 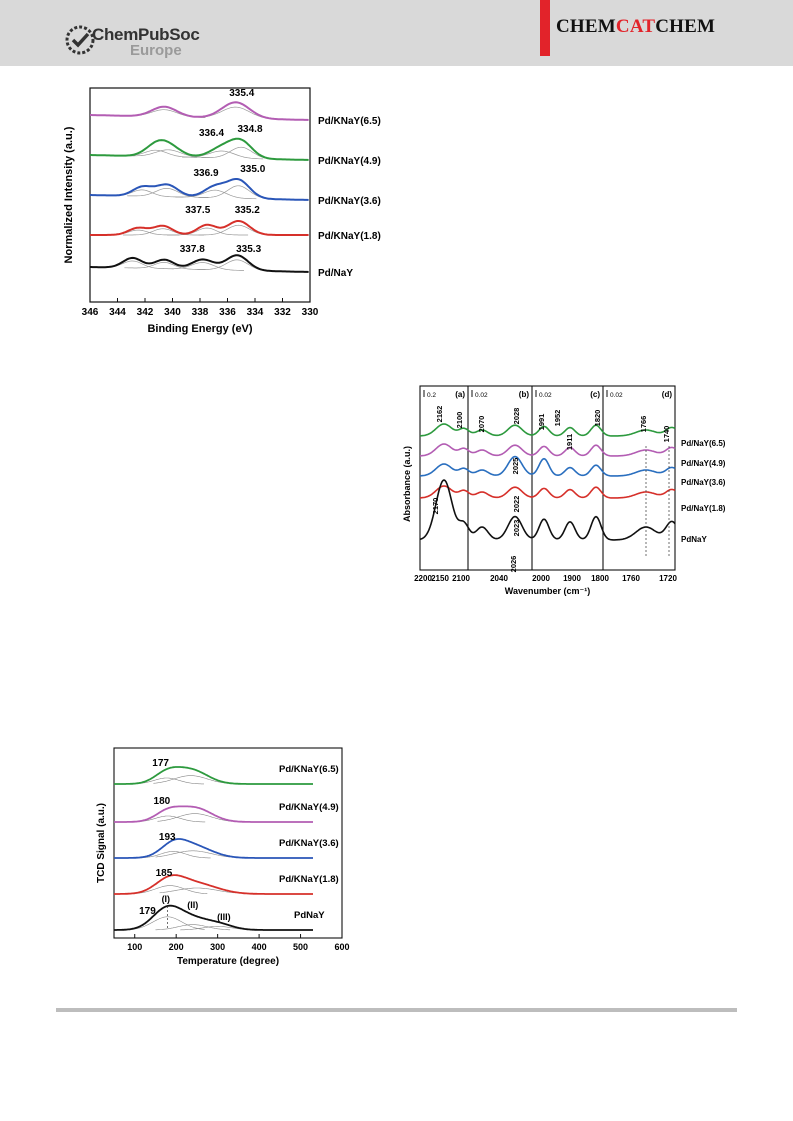 What do you see at coordinates (597, 418) in the screenshot?
I see `band-label: 1820` at bounding box center [597, 418].